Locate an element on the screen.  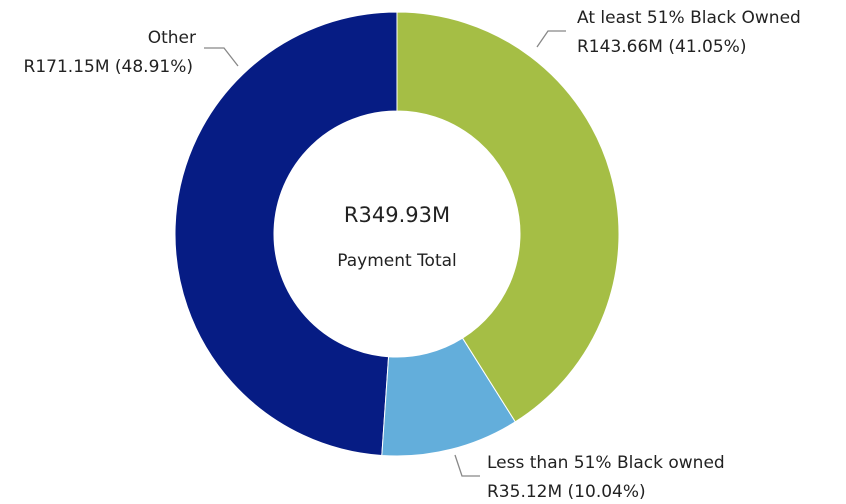
slice is located at coordinates (449, 397).